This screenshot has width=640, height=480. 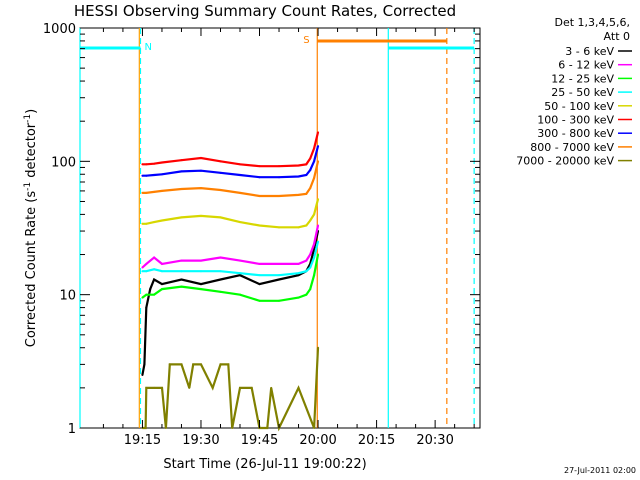 I want to click on legend-entry-label: 50 - 100 keV, so click(x=579, y=106).